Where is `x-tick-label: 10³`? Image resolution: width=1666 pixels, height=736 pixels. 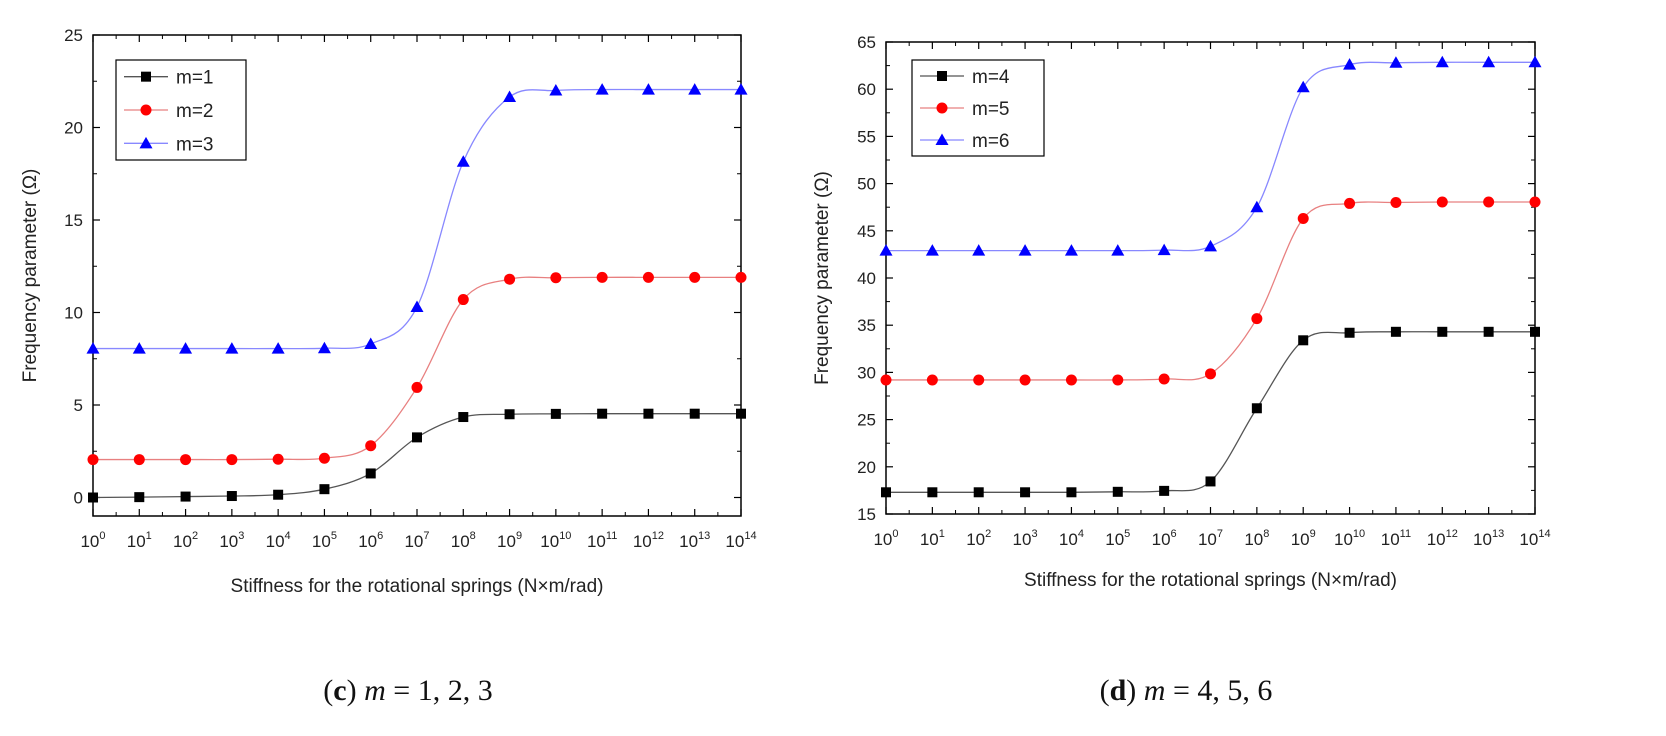
x-tick-label: 10³ is located at coordinates (1025, 538).